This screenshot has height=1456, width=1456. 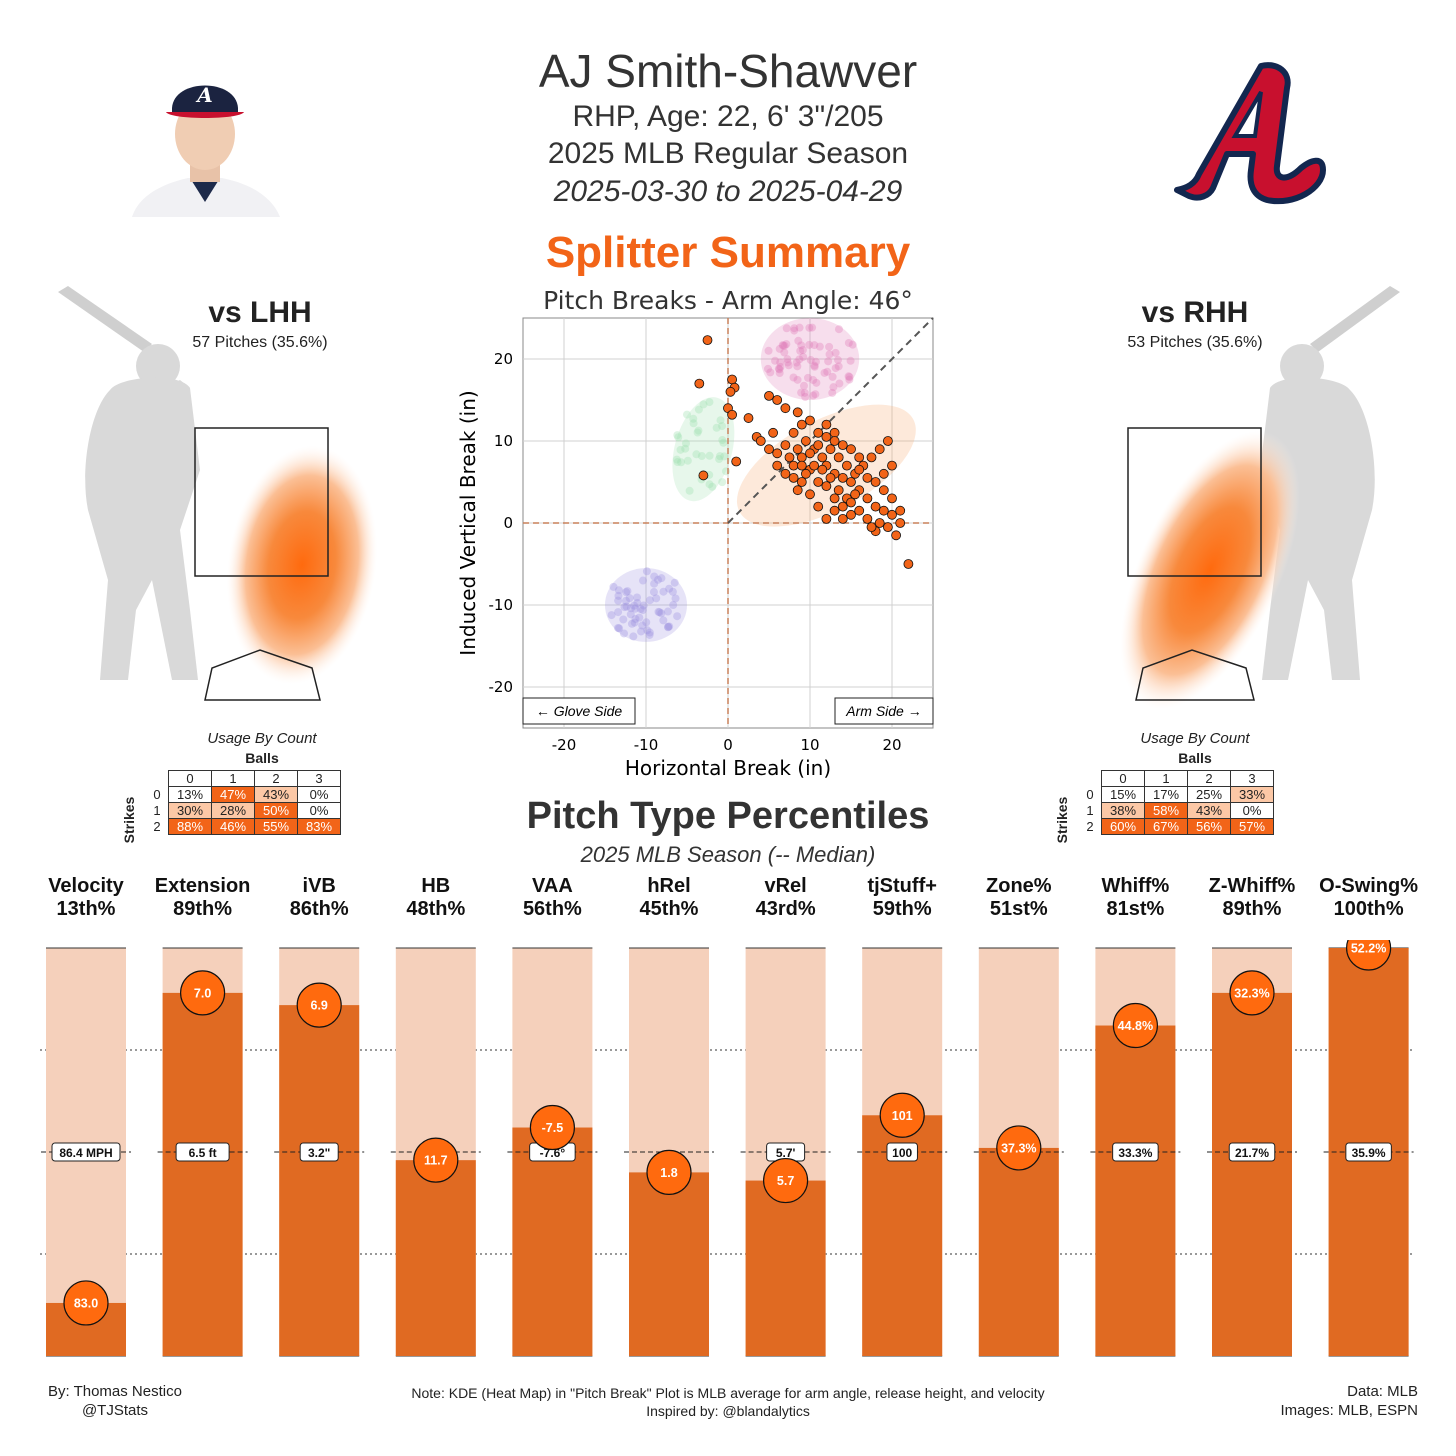 What do you see at coordinates (669, 898) in the screenshot?
I see `metric-label: hRel 45th%` at bounding box center [669, 898].